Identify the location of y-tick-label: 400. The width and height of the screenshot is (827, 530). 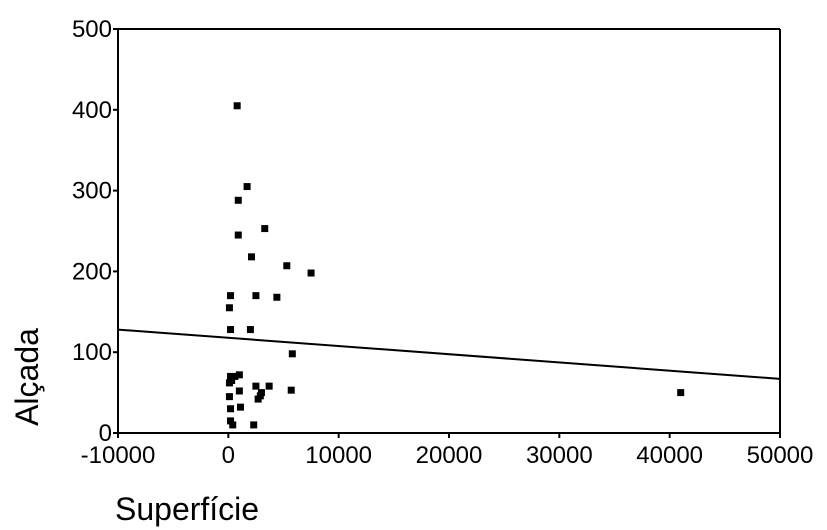
(92, 110).